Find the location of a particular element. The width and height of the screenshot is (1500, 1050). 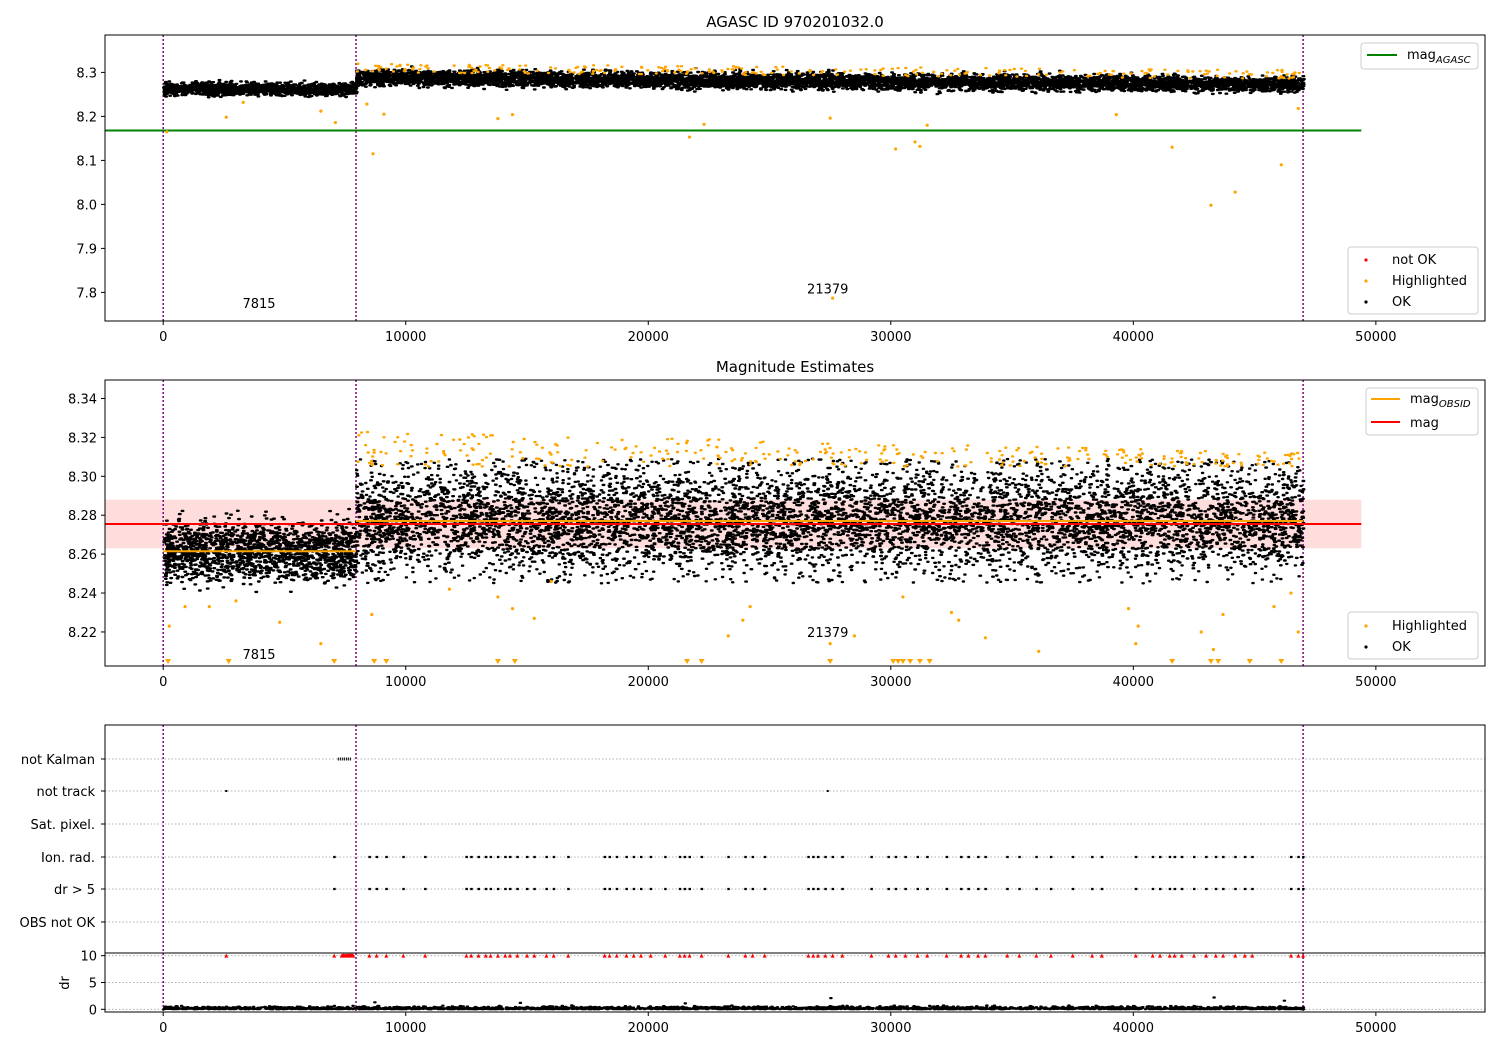

y-tick-label: 8.24 is located at coordinates (82, 594).